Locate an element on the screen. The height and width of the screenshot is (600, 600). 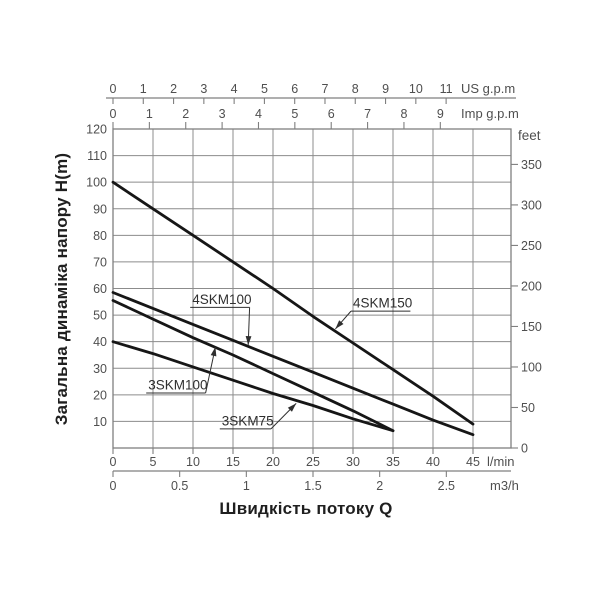
m3h-unit-label: m3/h is located at coordinates (504, 485).